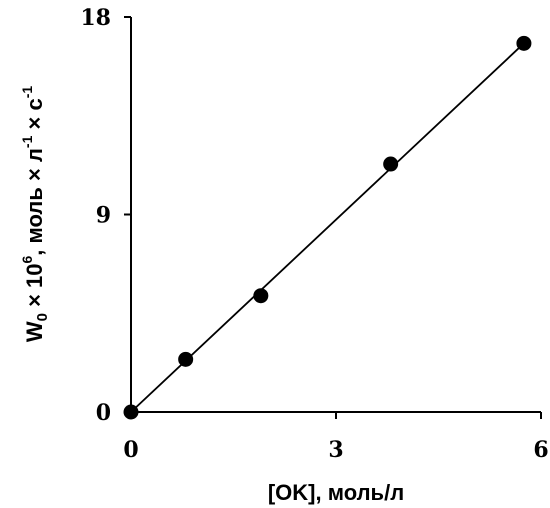  Describe the element at coordinates (130, 450) in the screenshot. I see `x-tick-label: 0` at that location.